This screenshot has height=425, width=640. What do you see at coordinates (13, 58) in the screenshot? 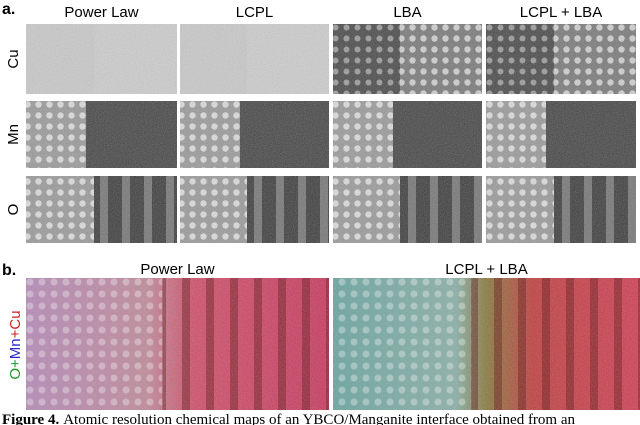
I see `row-label: Cu` at bounding box center [13, 58].